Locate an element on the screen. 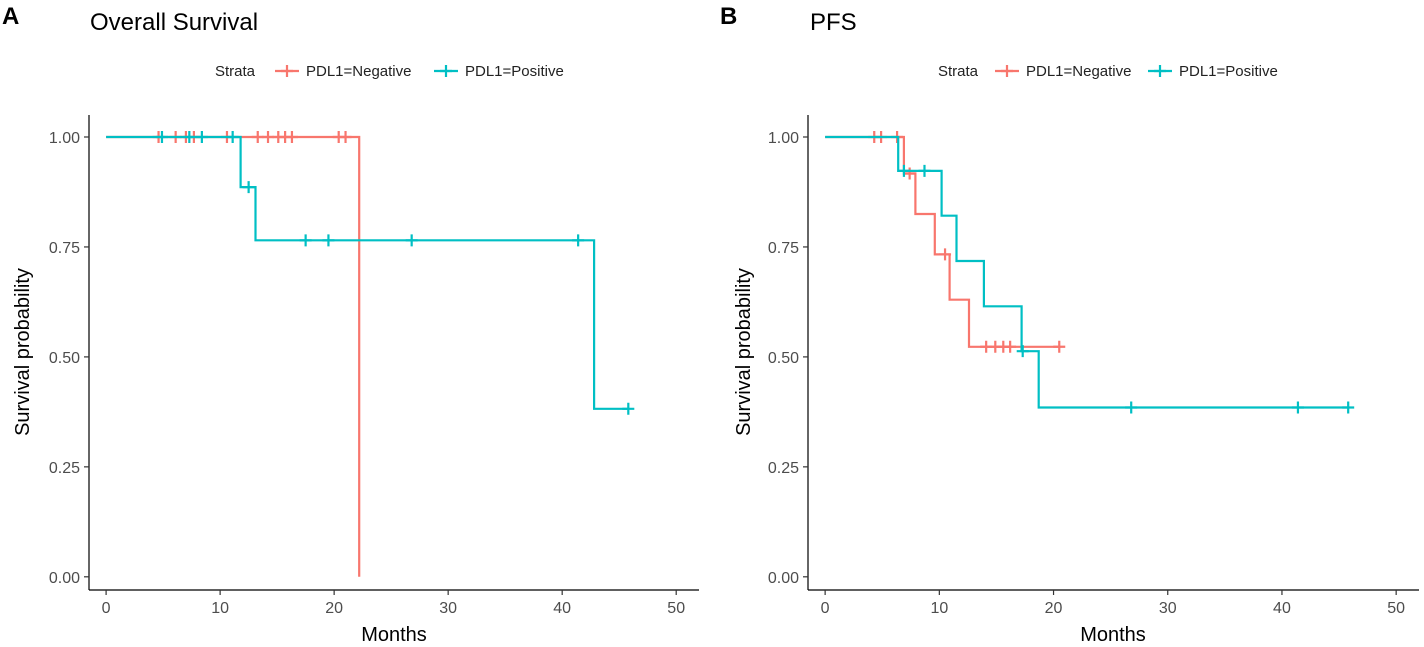 The width and height of the screenshot is (1424, 647). panel-b-x-tick-label: 0 is located at coordinates (825, 608).